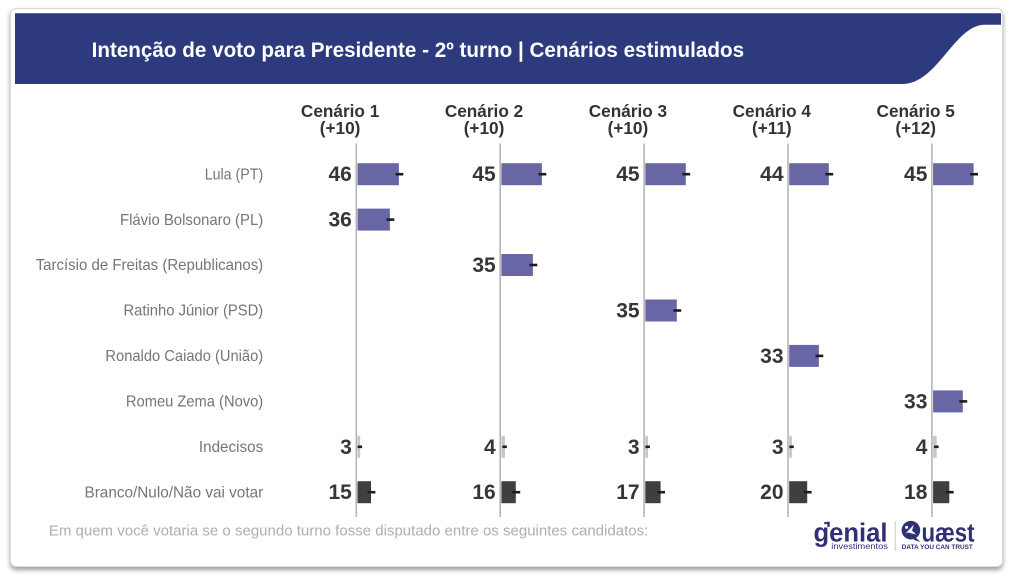 This screenshot has height=585, width=1024. What do you see at coordinates (150, 265) in the screenshot?
I see `svg-text:Tarcísio de Freitas (Republica: Tarcísio de Freitas (Republicanos)` at bounding box center [150, 265].